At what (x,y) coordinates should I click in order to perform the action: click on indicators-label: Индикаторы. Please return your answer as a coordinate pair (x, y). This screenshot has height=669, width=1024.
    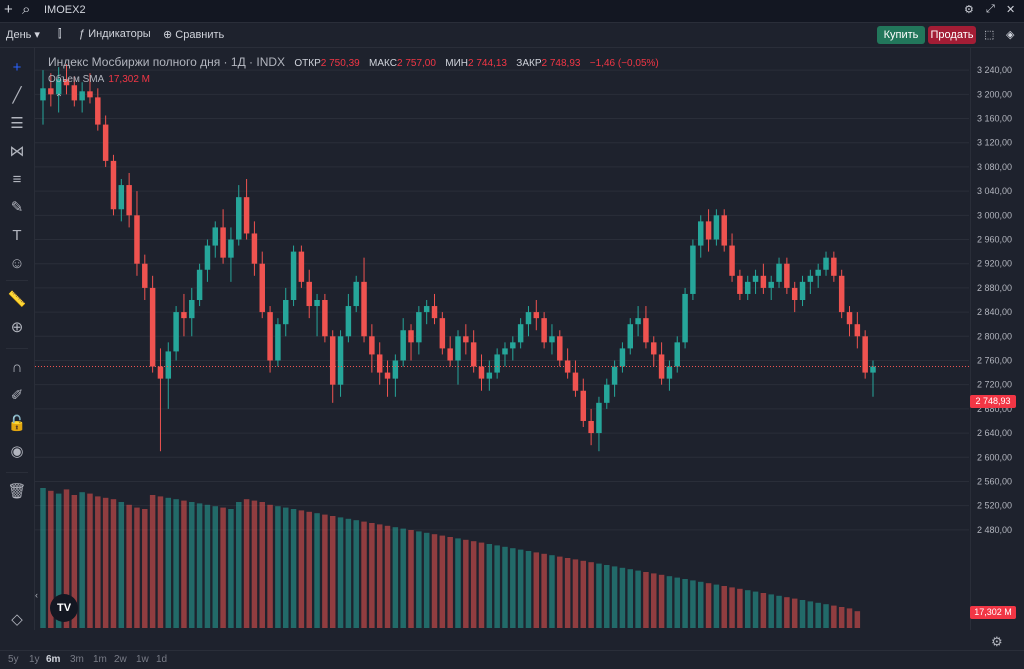
    Looking at the image, I should click on (119, 34).